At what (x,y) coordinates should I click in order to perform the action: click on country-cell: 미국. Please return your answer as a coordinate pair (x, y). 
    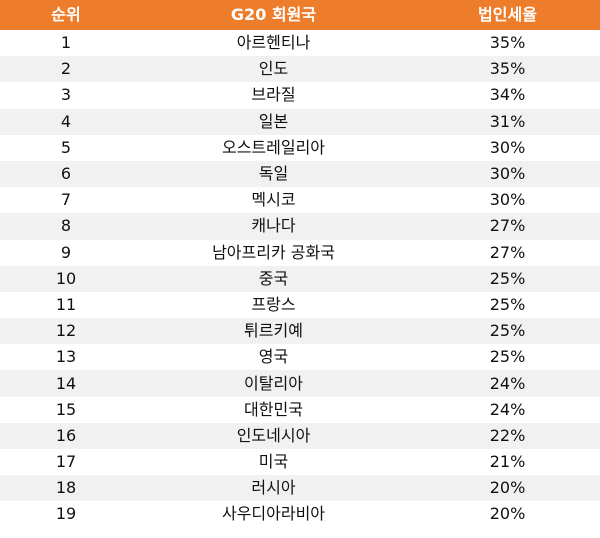
    Looking at the image, I should click on (273, 462).